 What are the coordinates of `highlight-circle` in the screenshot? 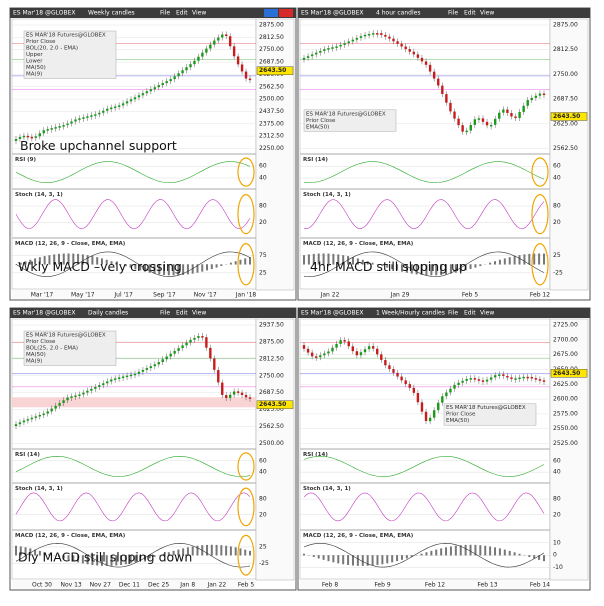 It's located at (540, 214).